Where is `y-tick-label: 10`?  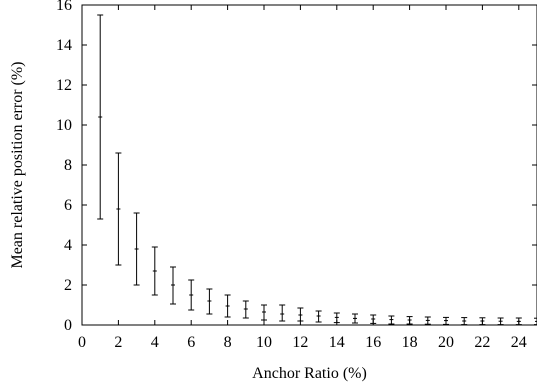 y-tick-label: 10 is located at coordinates (64, 125).